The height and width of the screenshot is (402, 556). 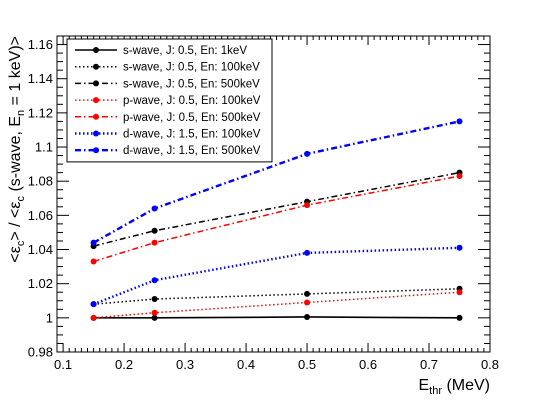 I want to click on y-axis-title-s1: c, so click(x=21, y=243).